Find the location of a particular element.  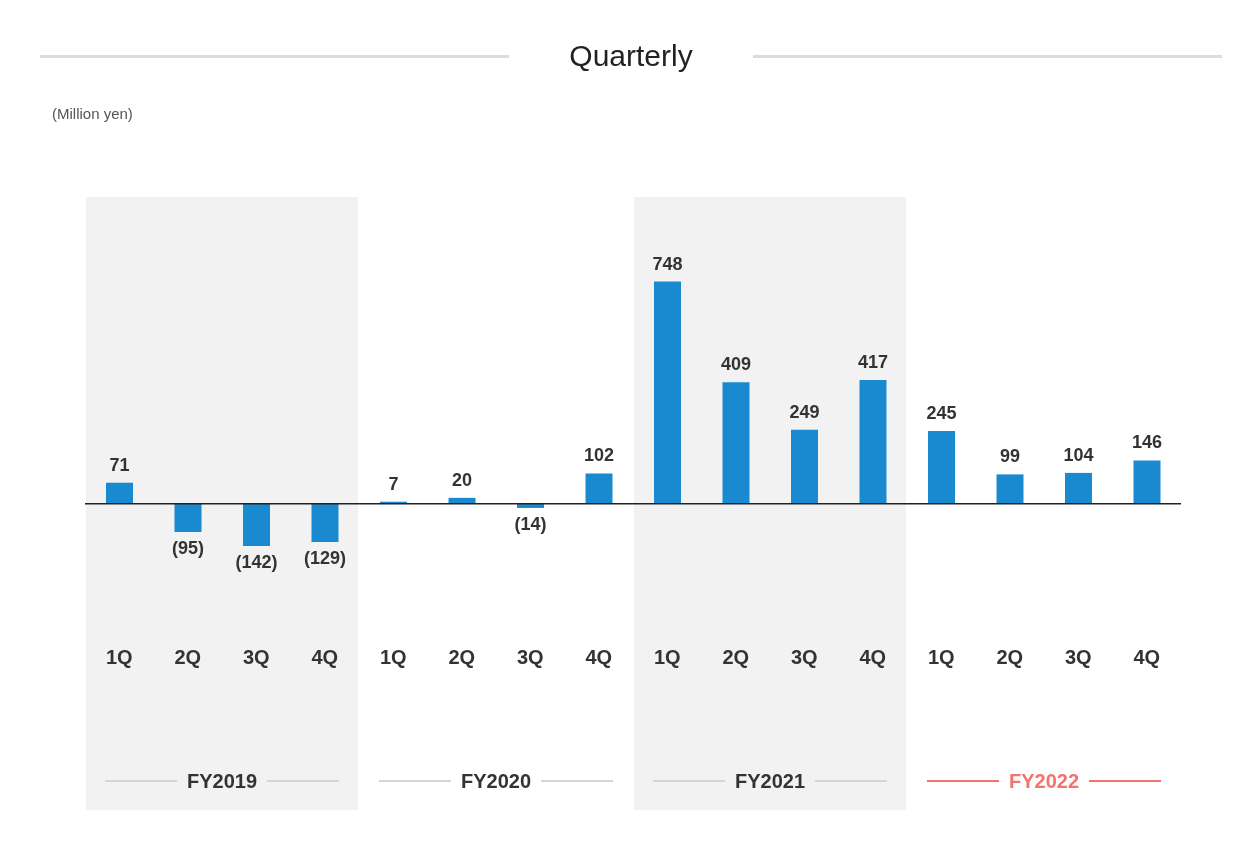

data-label: 104 is located at coordinates (1078, 454).